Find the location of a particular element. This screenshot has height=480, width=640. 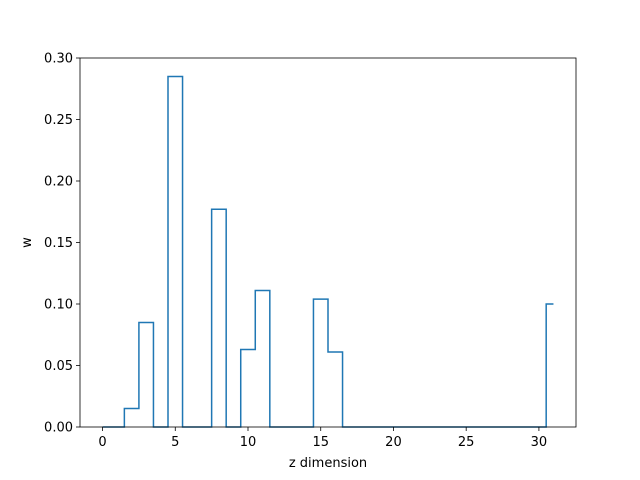

y-tick-label: 0.05 is located at coordinates (58, 366).